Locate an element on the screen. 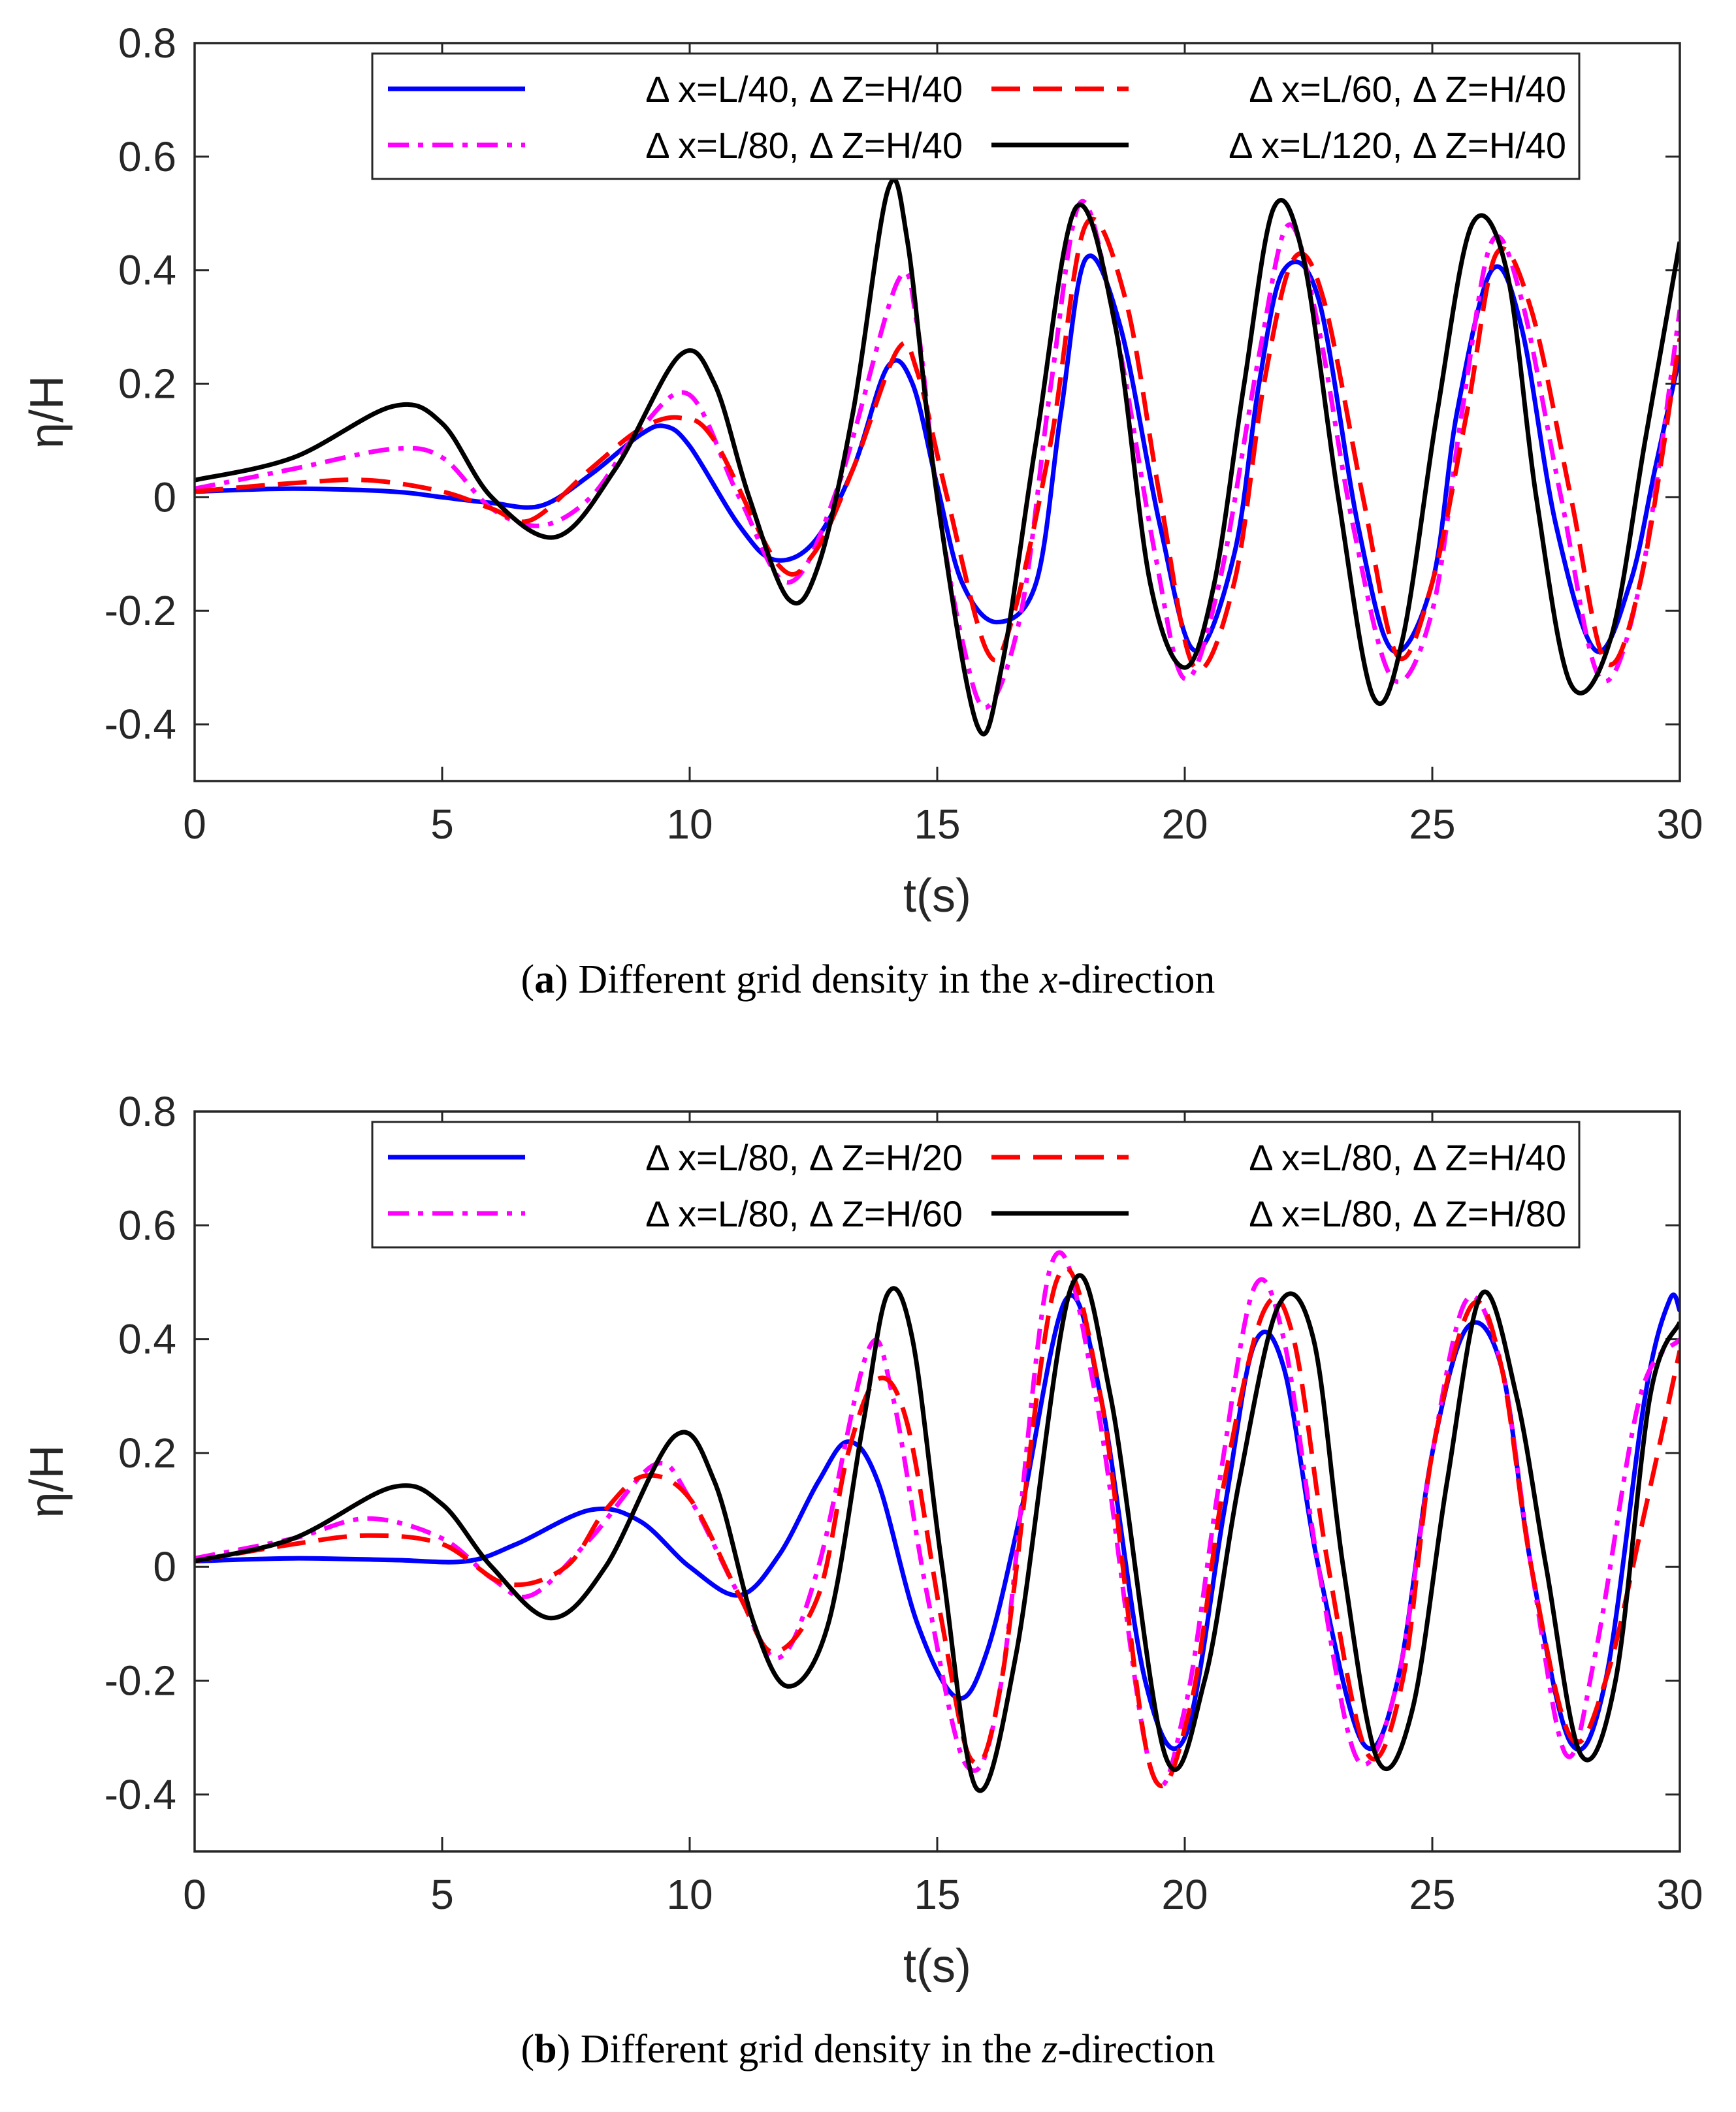  legend-label-4: Δ x=L/120, Δ Z=H/40 is located at coordinates (1398, 145).